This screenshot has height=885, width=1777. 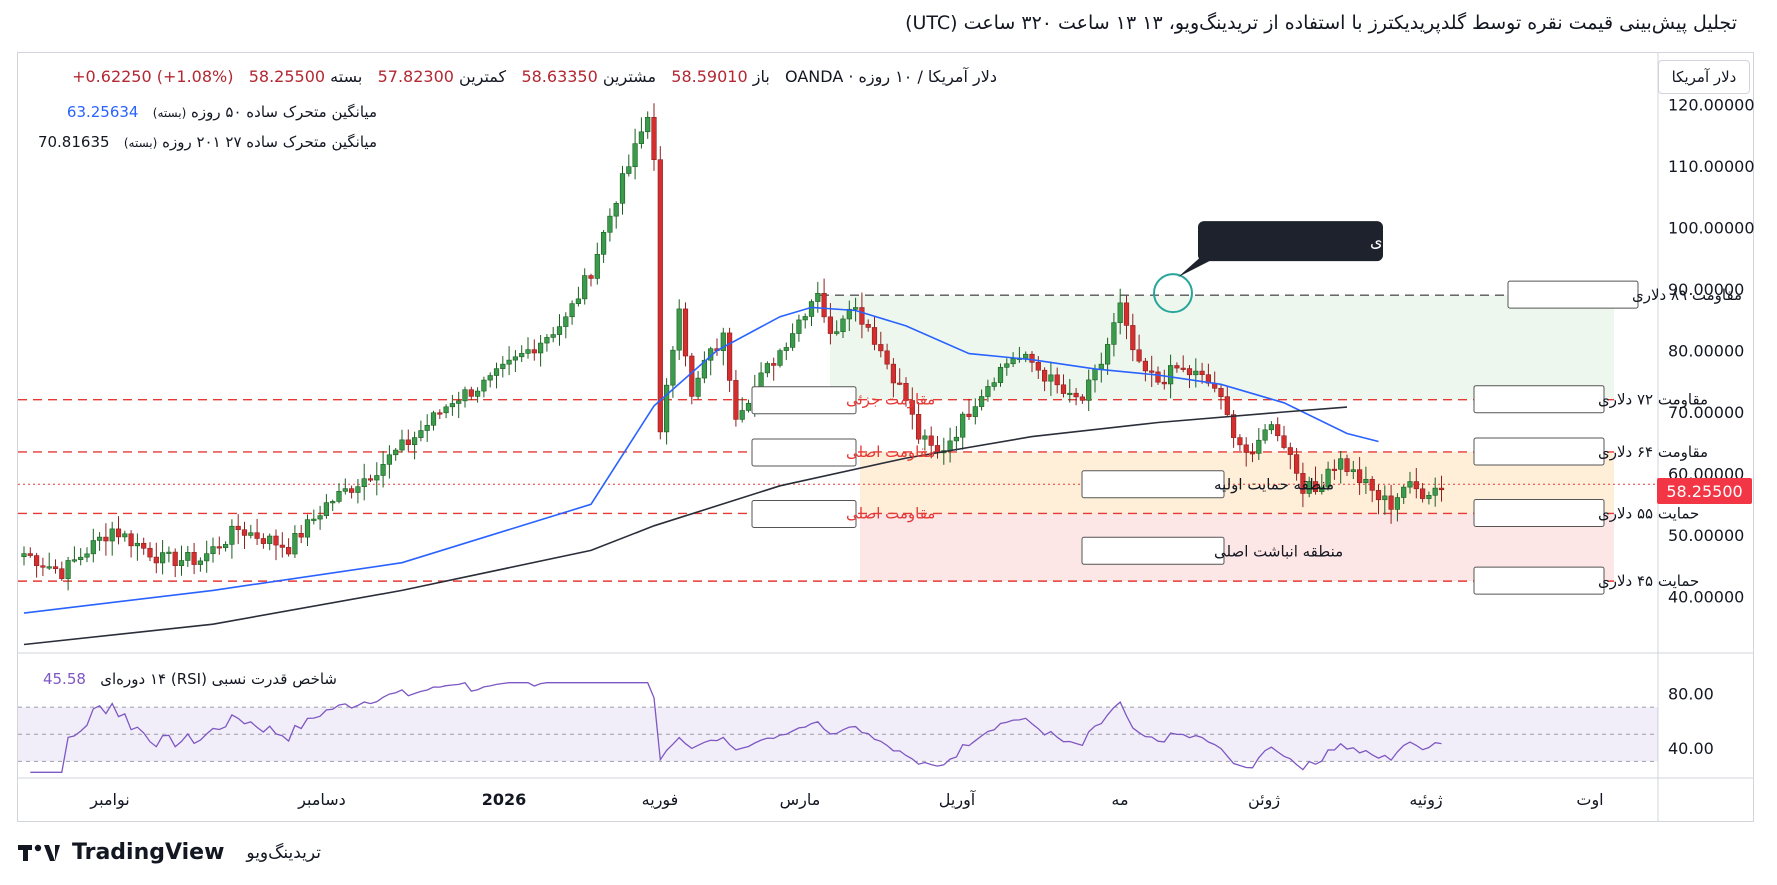 What do you see at coordinates (321, 800) in the screenshot?
I see `x-tick-1: دسامبر` at bounding box center [321, 800].